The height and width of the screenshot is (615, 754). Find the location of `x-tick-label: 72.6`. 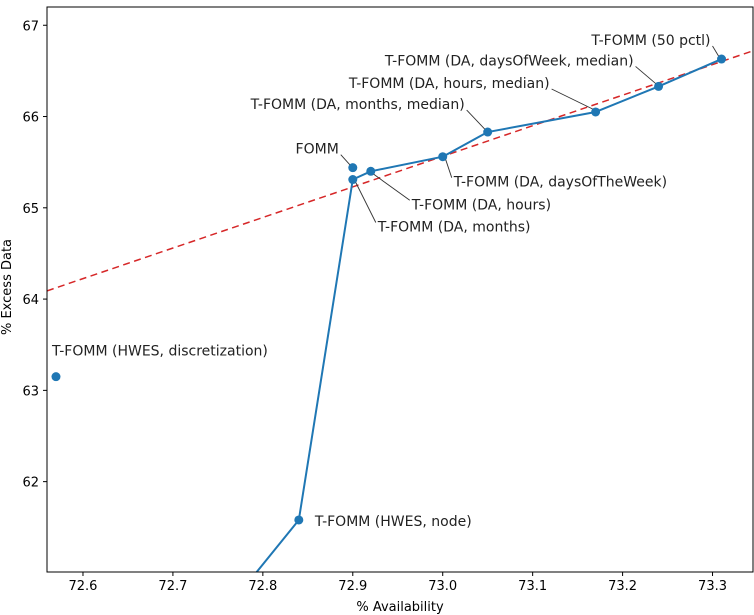

x-tick-label: 72.6 is located at coordinates (82, 586).